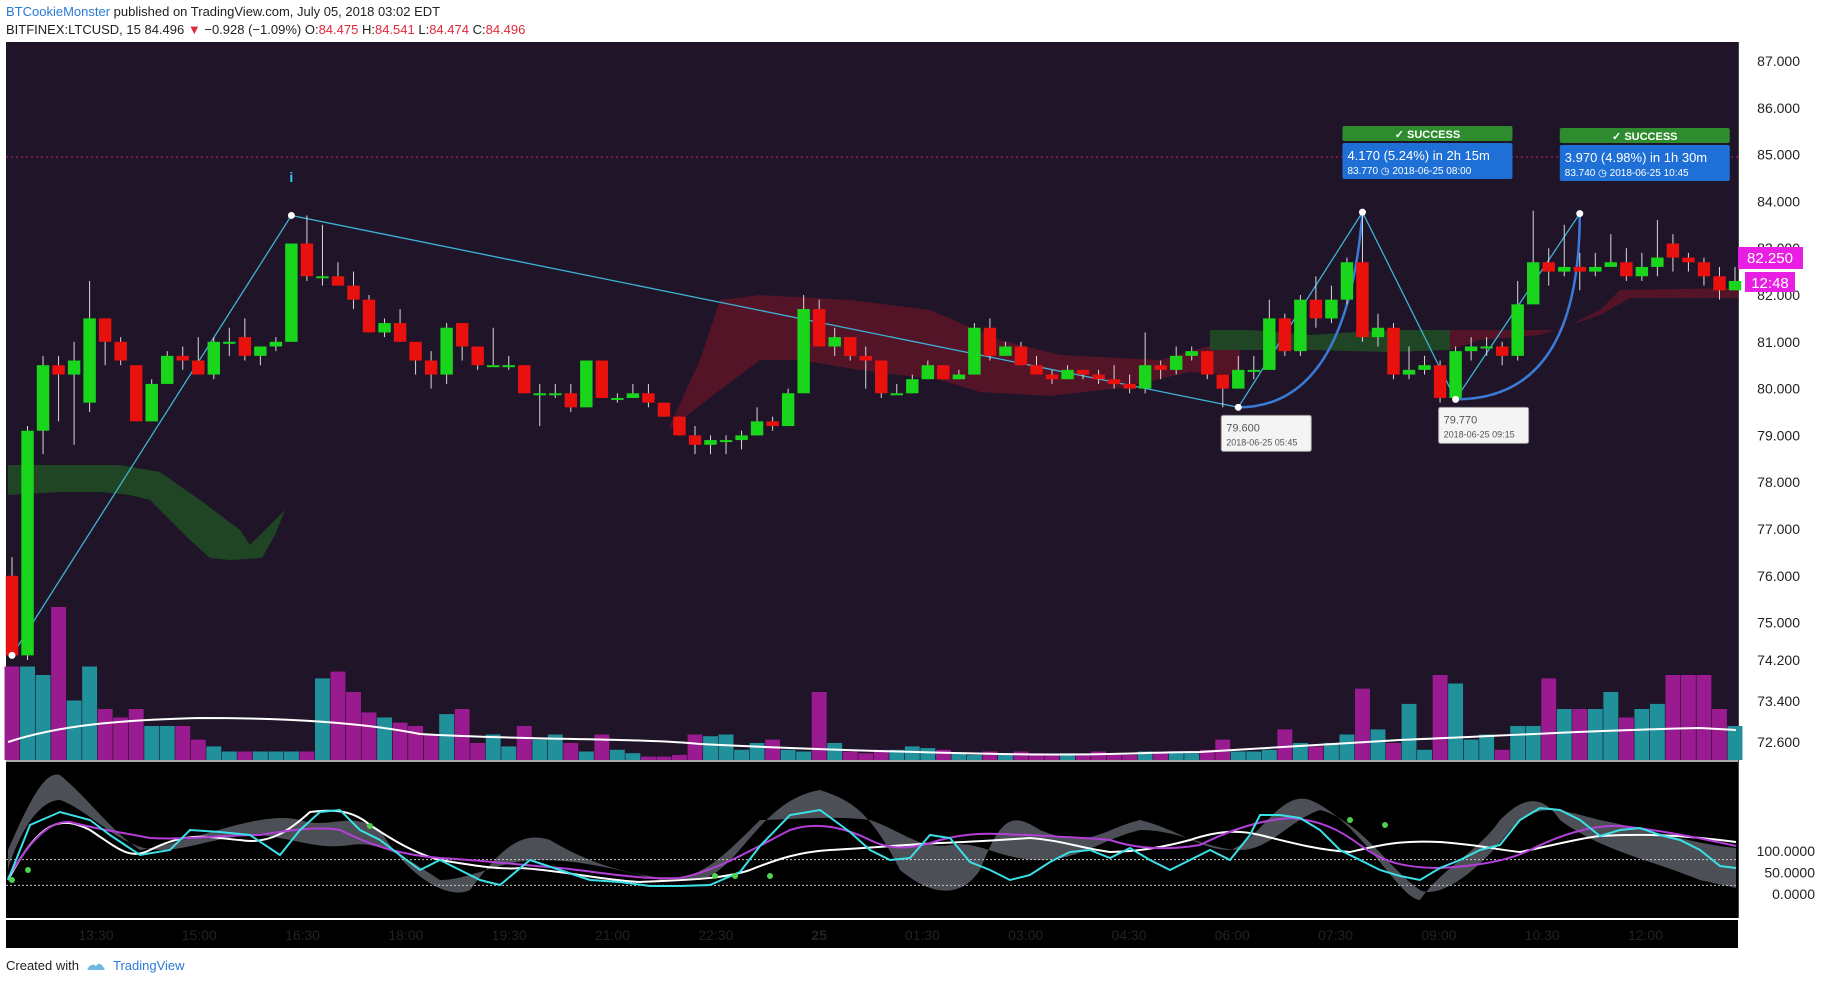  I want to click on oscillator-axis-tick: 100.0000, so click(1786, 851).